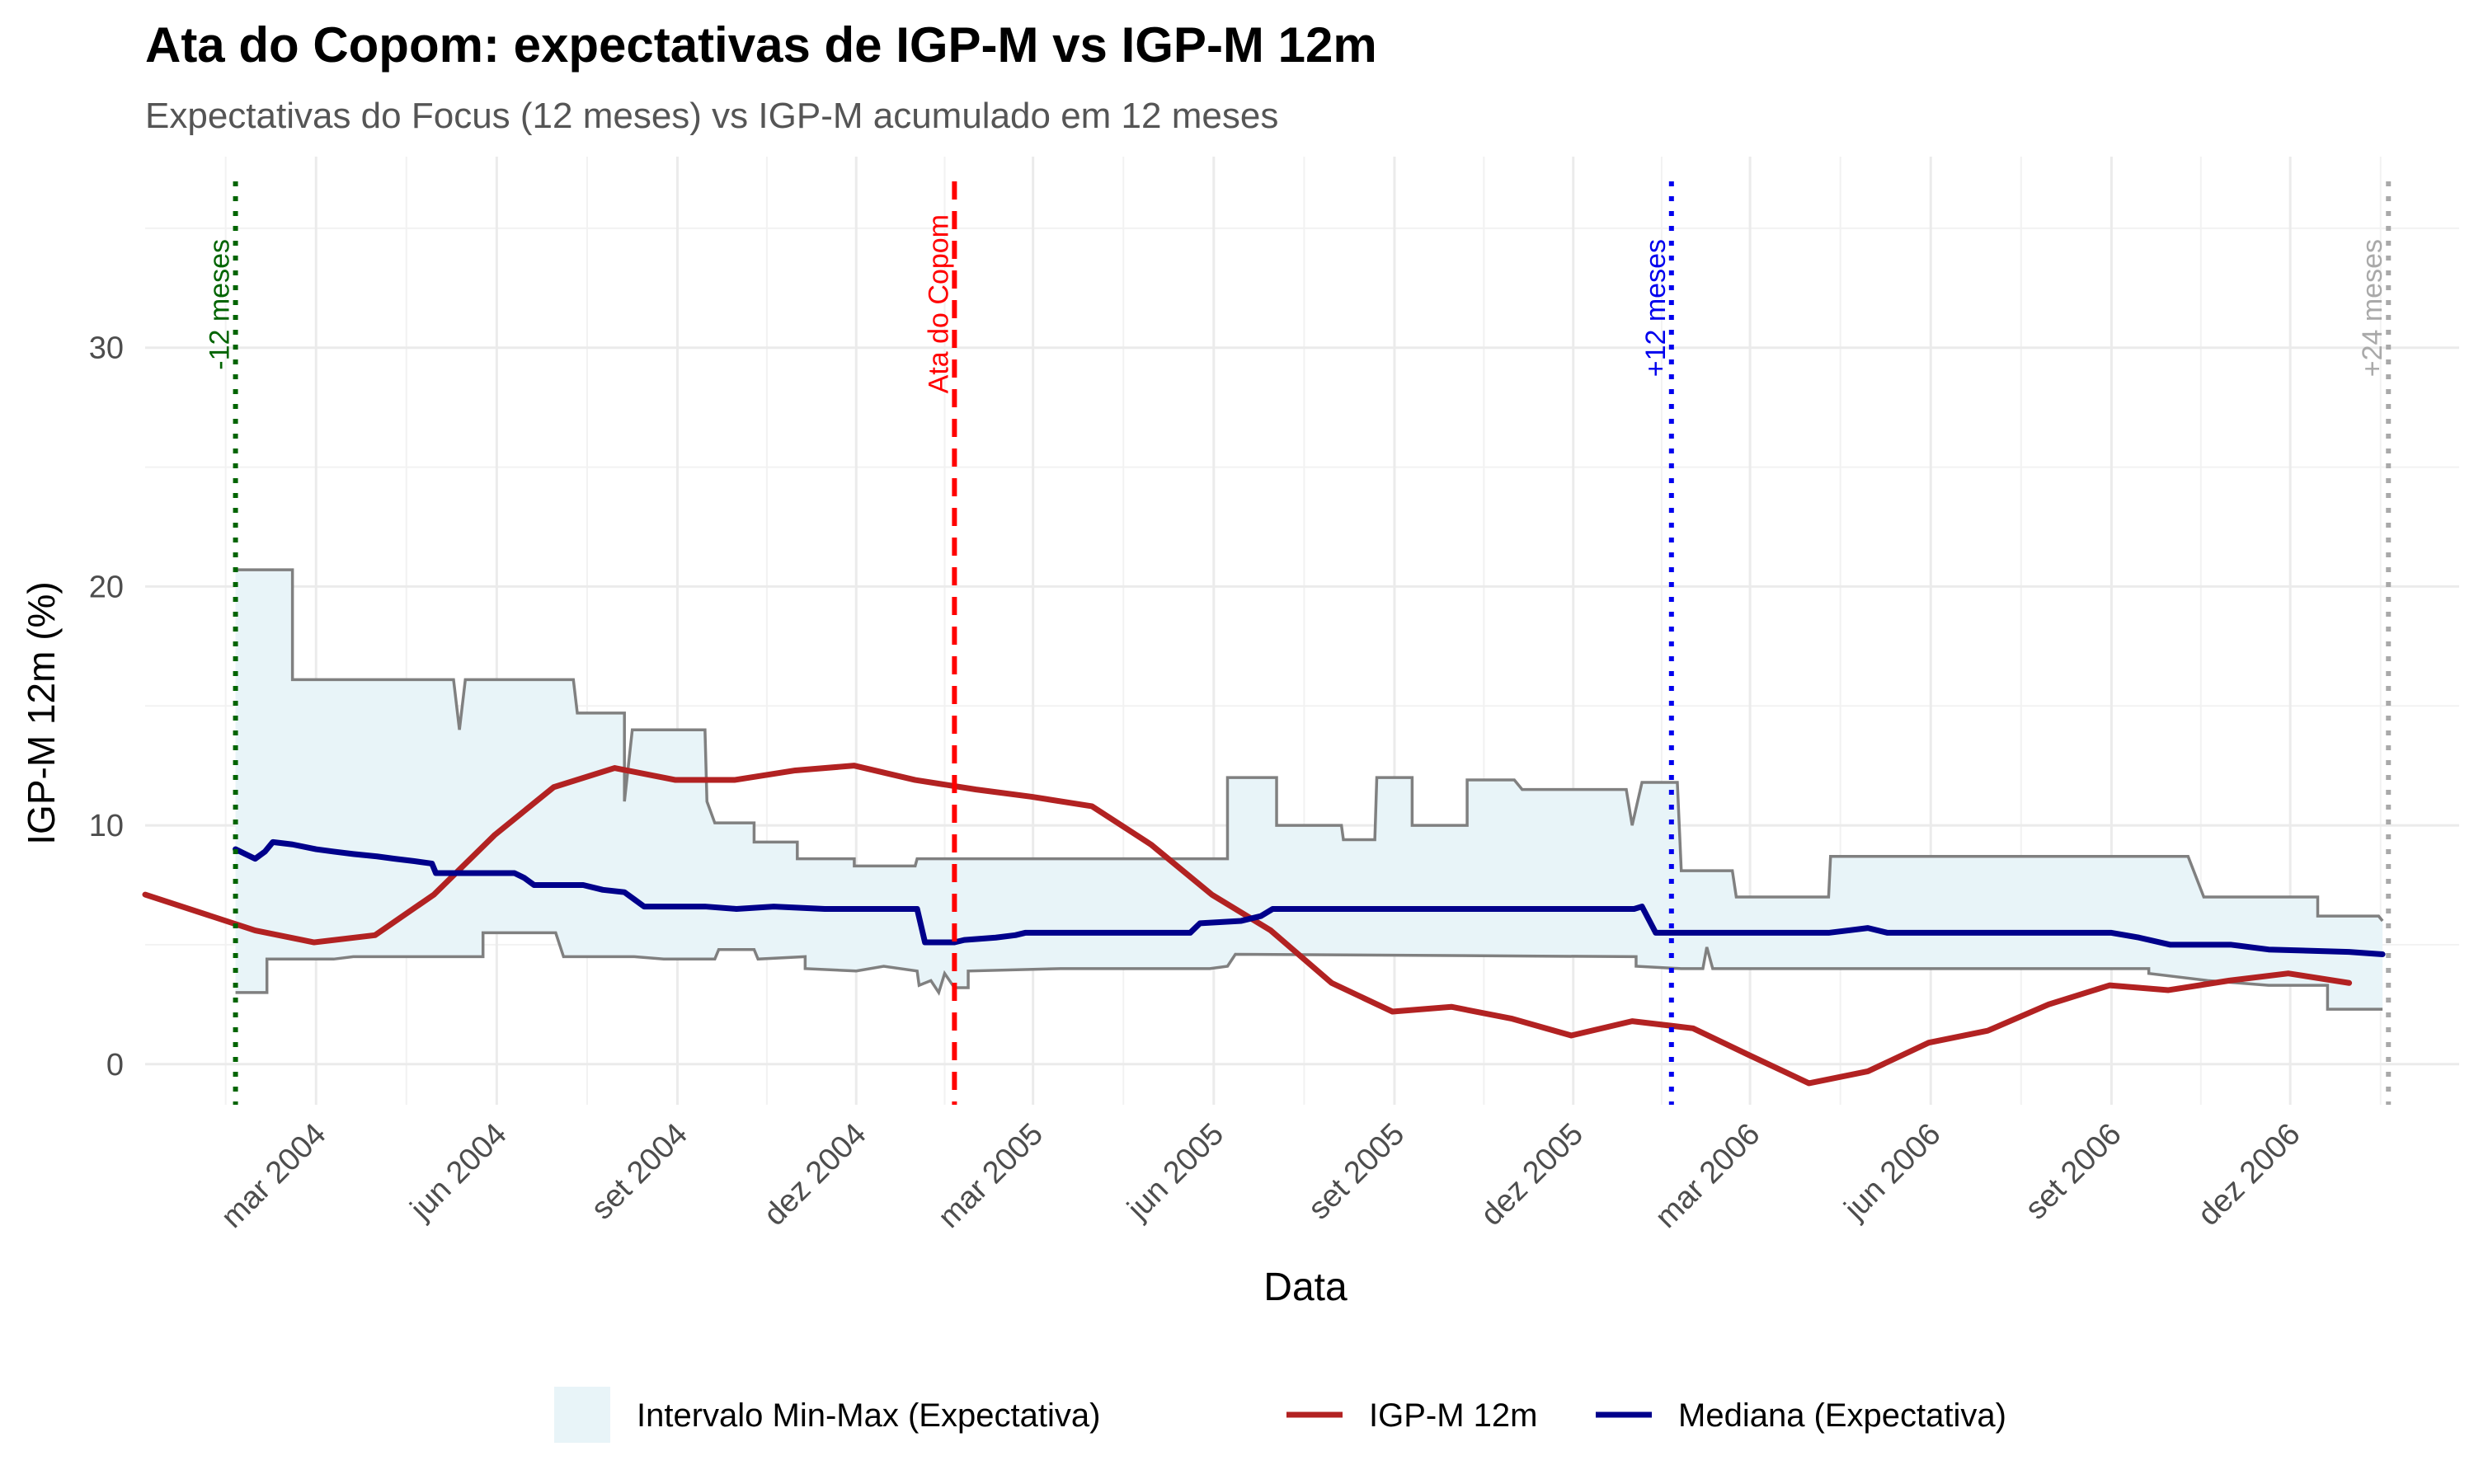 This screenshot has height=1484, width=2474. I want to click on x-tick-label: mar 2004, so click(273, 1176).